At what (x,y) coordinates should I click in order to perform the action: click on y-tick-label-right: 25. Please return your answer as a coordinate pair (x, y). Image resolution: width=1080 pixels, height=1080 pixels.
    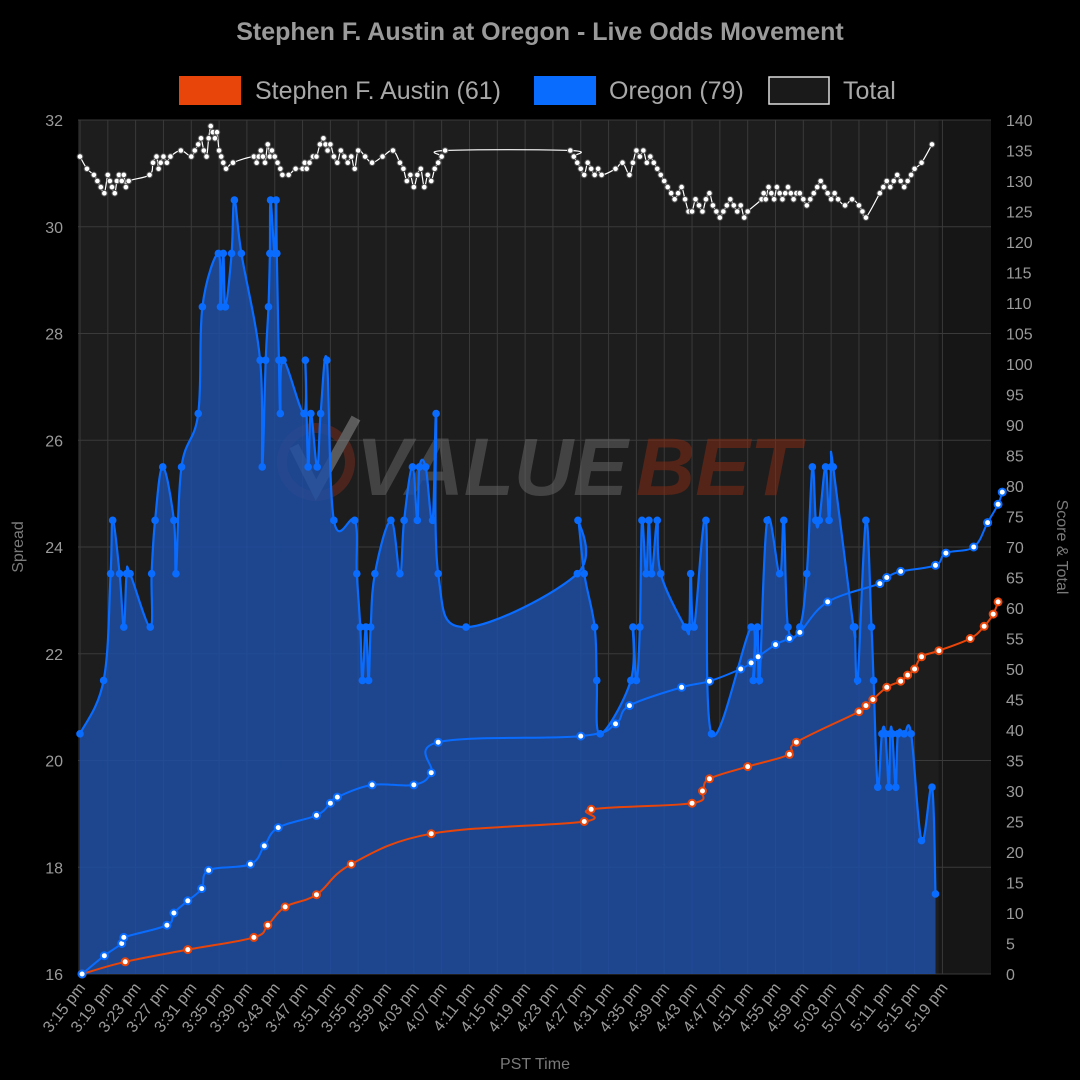
    Looking at the image, I should click on (1015, 823).